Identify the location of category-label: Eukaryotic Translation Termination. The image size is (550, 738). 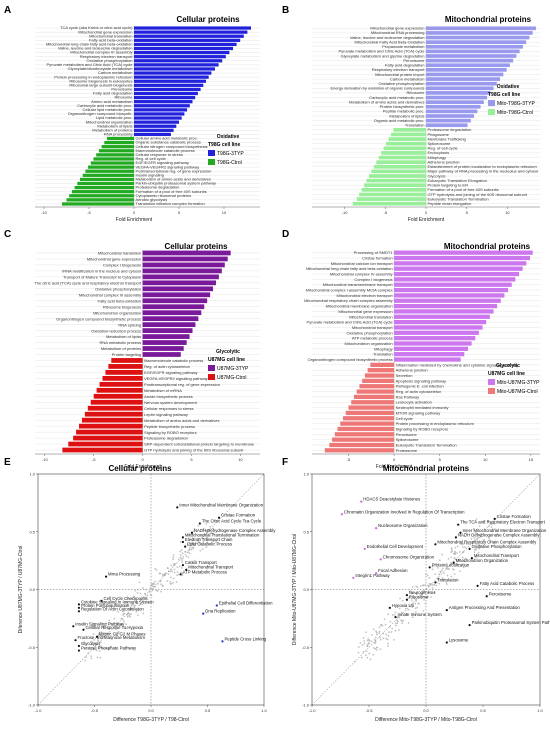
(458, 198).